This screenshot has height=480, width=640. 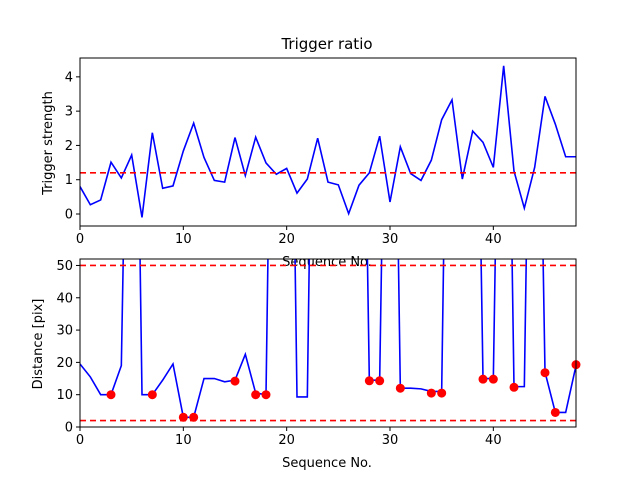 What do you see at coordinates (64, 298) in the screenshot?
I see `y-tick-label: 40` at bounding box center [64, 298].